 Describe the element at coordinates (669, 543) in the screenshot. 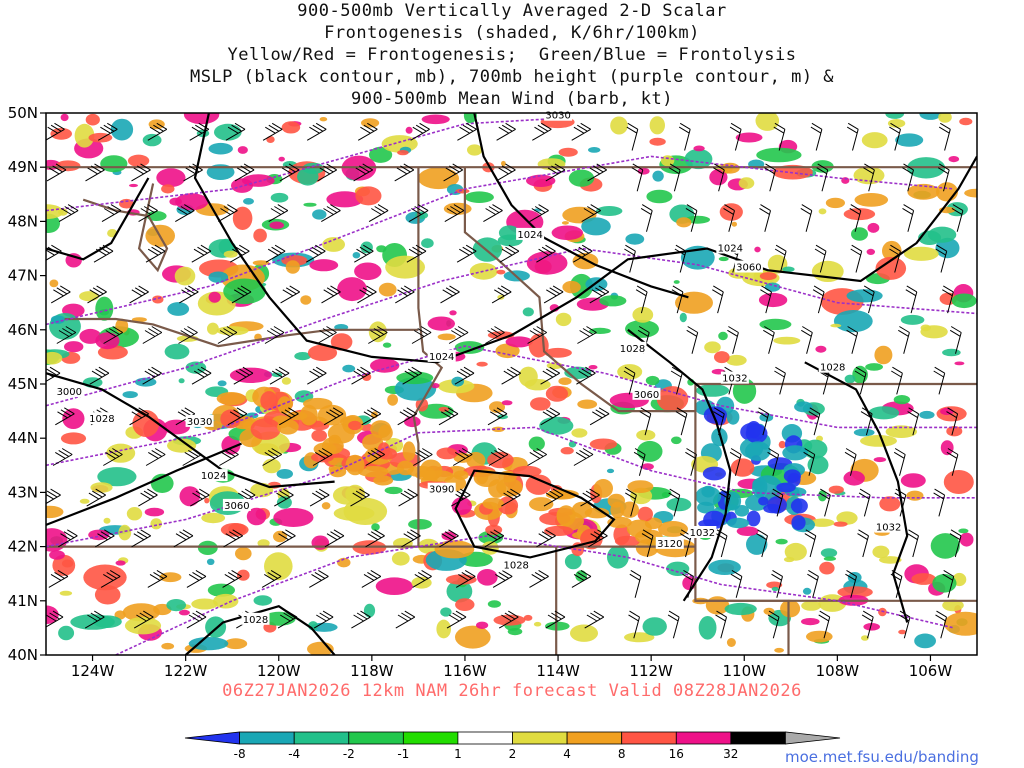

I see `height-label: 3120` at that location.